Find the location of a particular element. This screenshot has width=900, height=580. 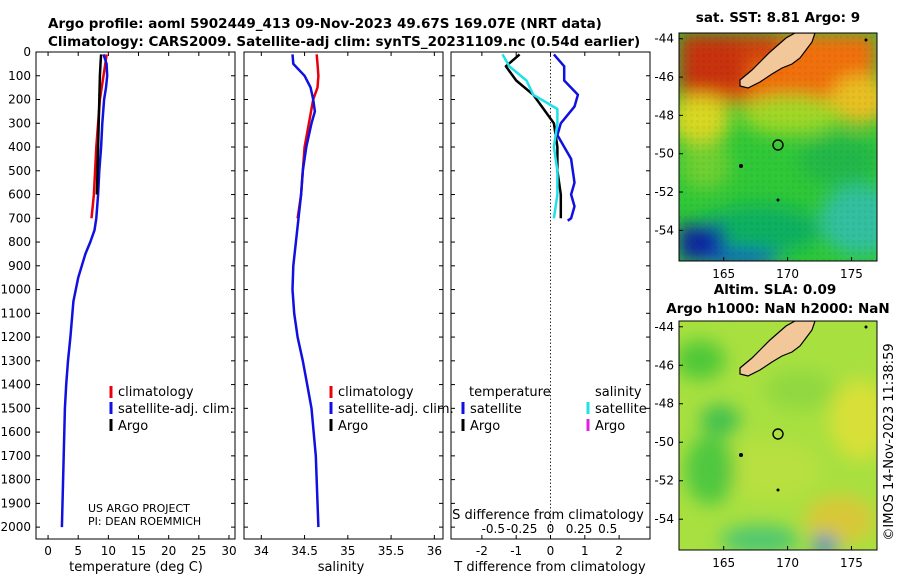

s-difference-axis-label: S difference from climatology is located at coordinates (548, 515).